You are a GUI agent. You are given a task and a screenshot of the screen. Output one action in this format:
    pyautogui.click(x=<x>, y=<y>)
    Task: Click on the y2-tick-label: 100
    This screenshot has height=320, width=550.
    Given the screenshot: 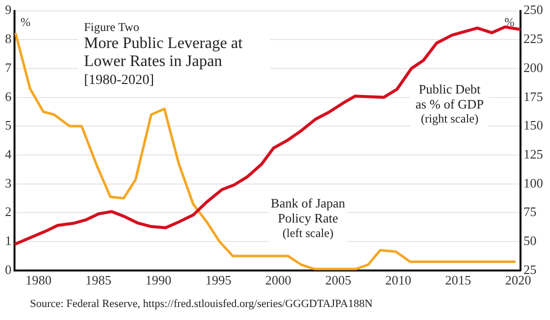 What is the action you would take?
    pyautogui.click(x=533, y=182)
    